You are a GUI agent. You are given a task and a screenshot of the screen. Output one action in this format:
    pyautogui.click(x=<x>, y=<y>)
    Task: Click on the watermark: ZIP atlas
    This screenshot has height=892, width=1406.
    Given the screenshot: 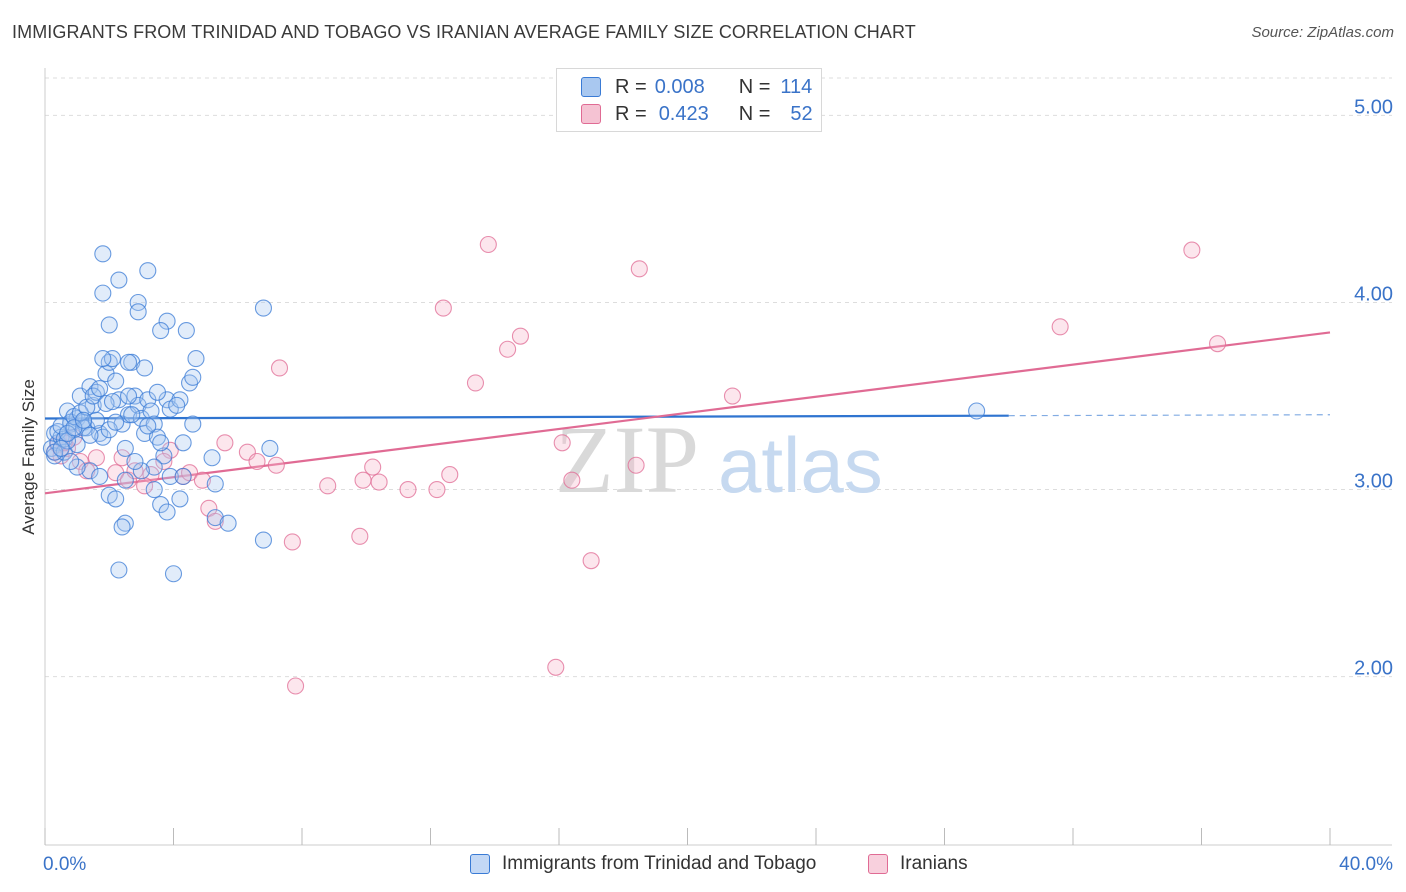 What is the action you would take?
    pyautogui.click(x=719, y=459)
    